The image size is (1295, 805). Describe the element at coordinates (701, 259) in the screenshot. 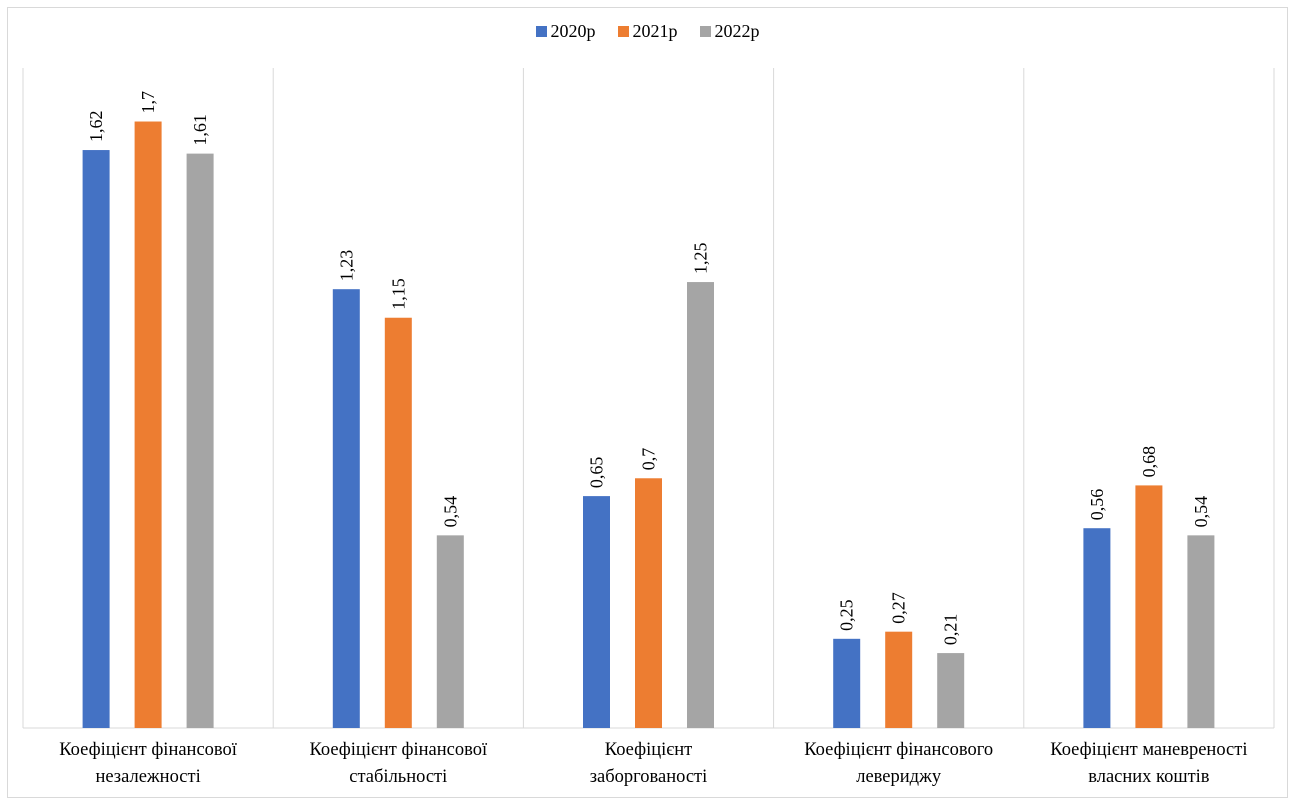

I see `data-label: 1,25` at that location.